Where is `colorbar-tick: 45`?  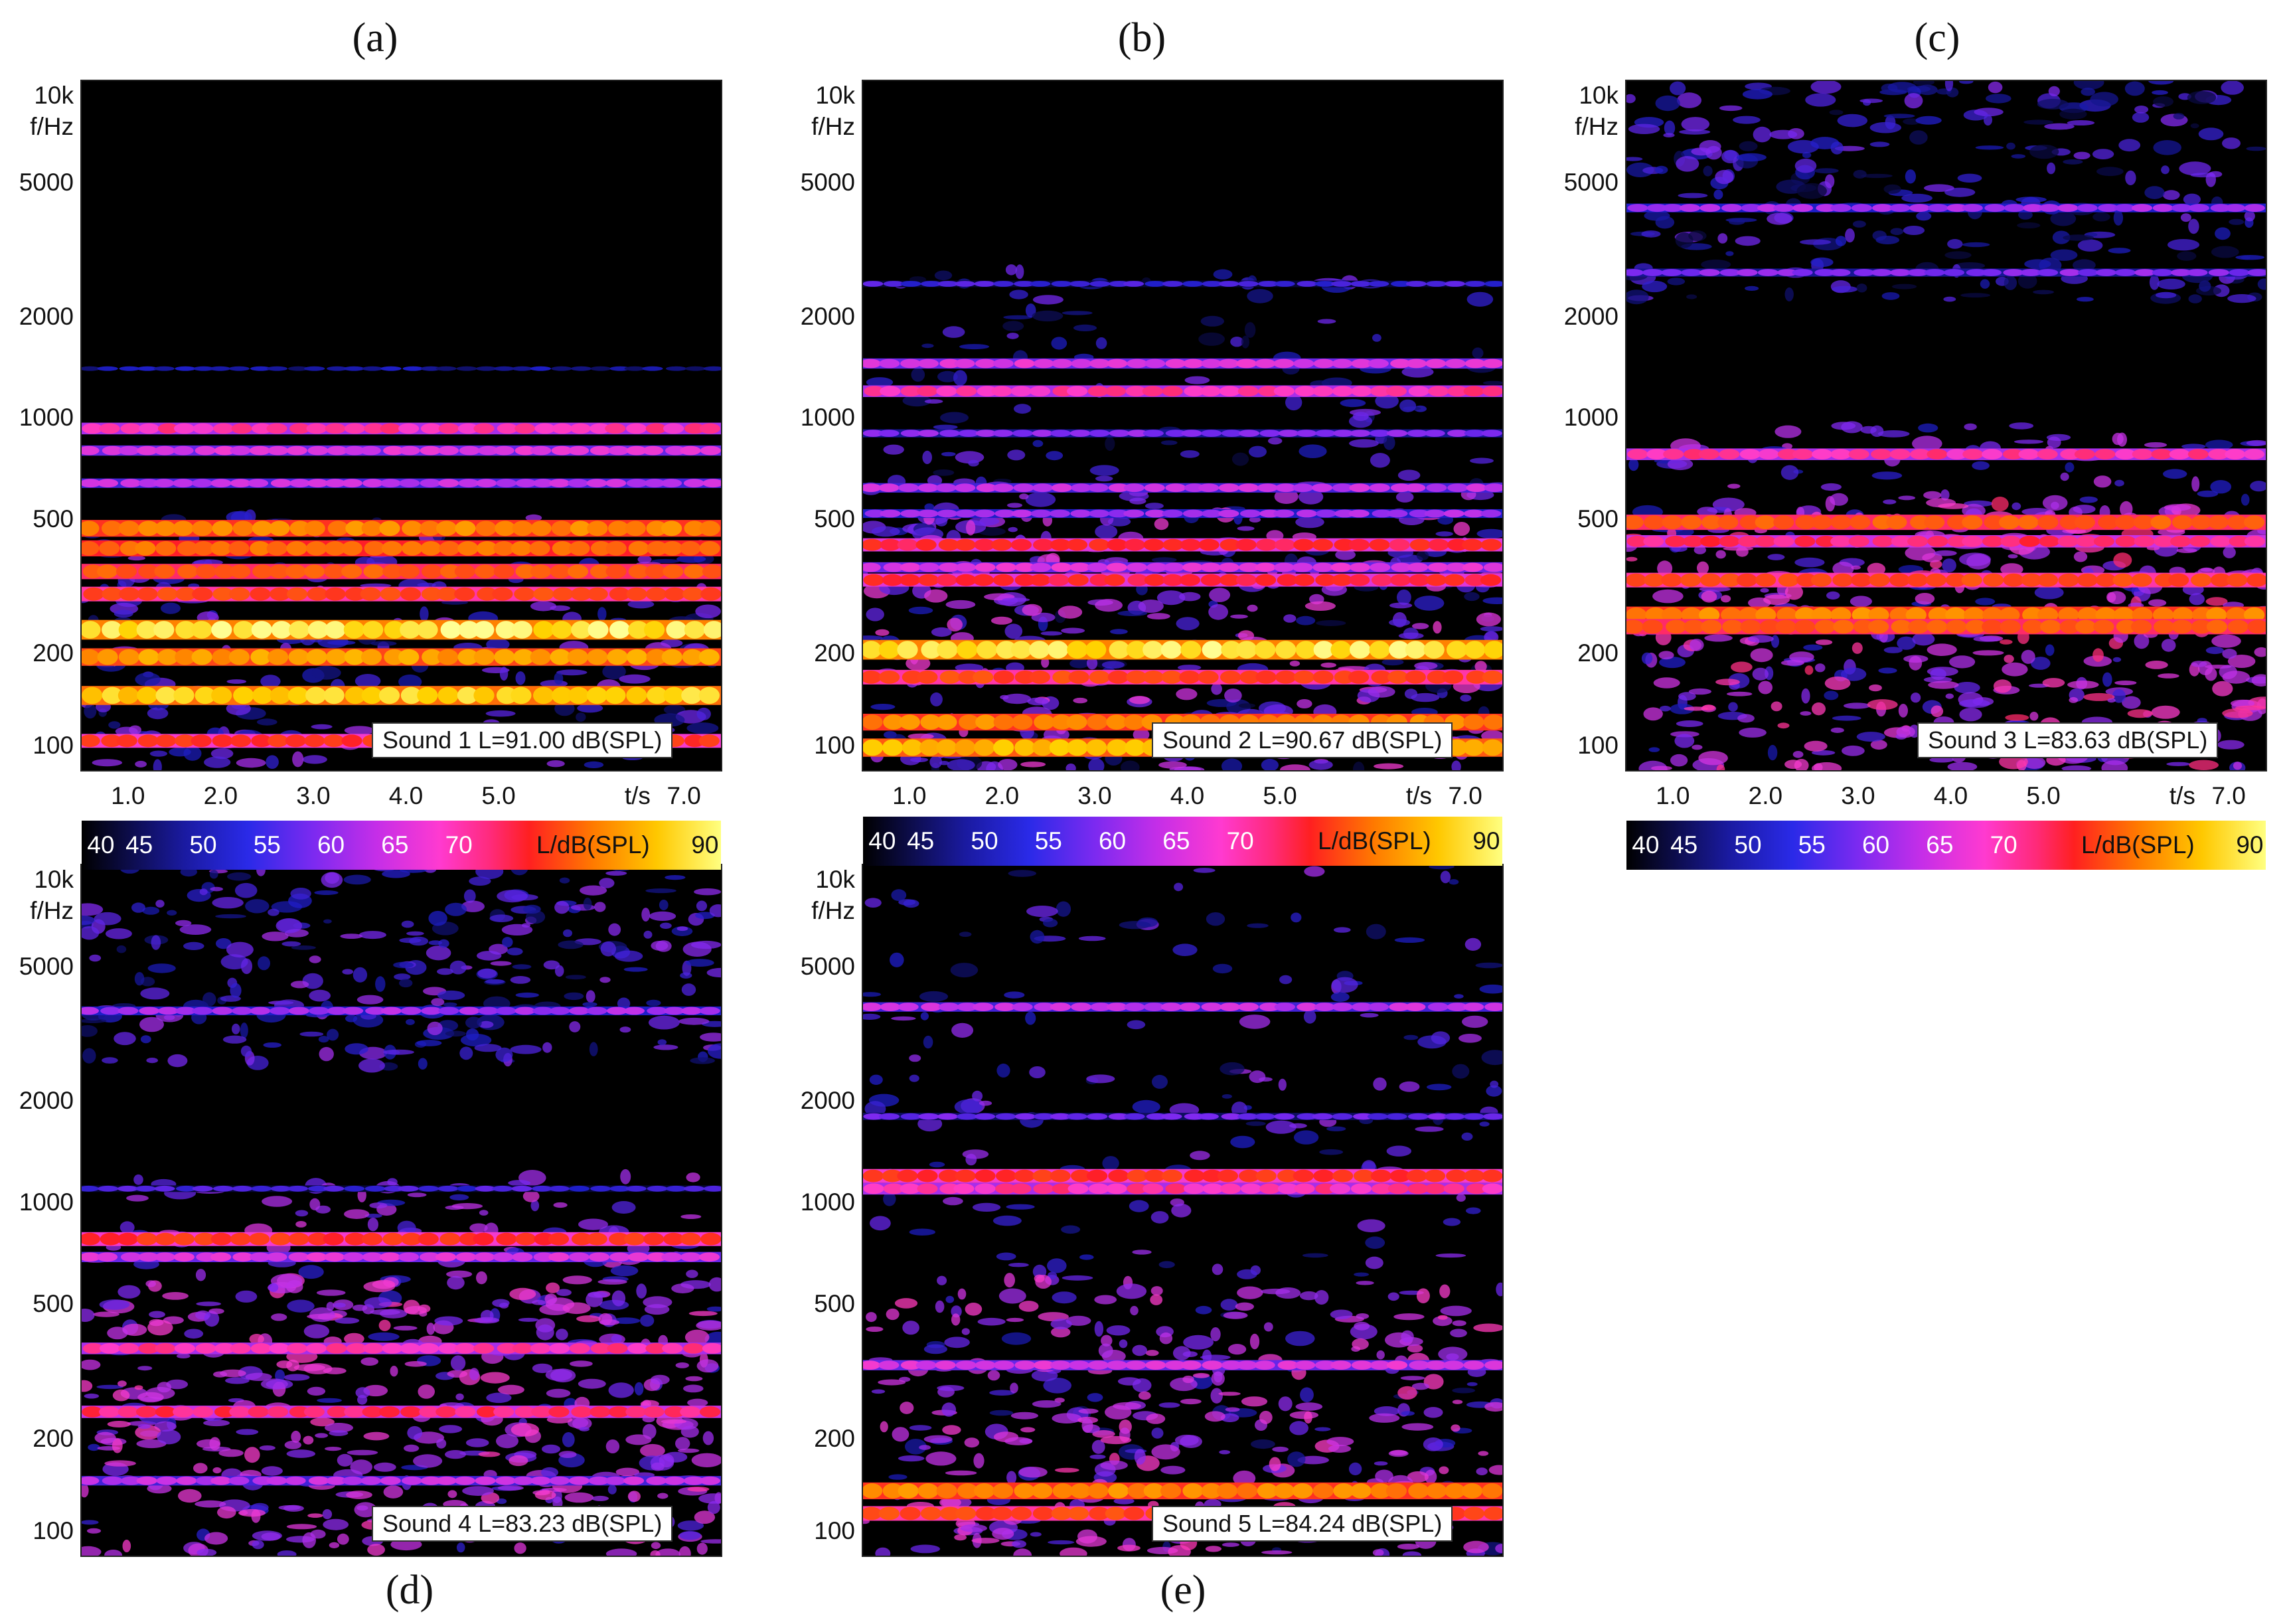 colorbar-tick: 45 is located at coordinates (1684, 844).